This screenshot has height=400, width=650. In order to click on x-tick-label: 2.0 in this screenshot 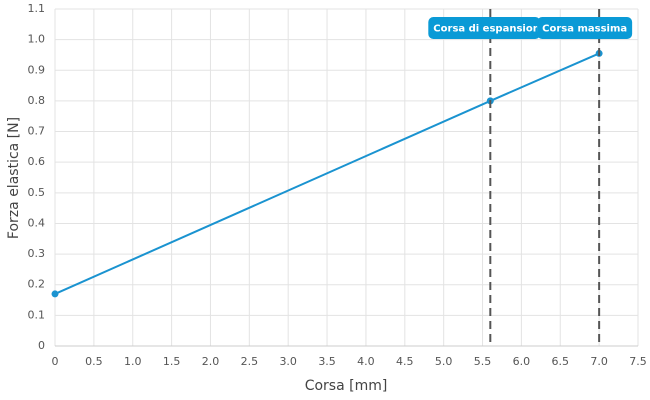, I will do `click(211, 361)`.